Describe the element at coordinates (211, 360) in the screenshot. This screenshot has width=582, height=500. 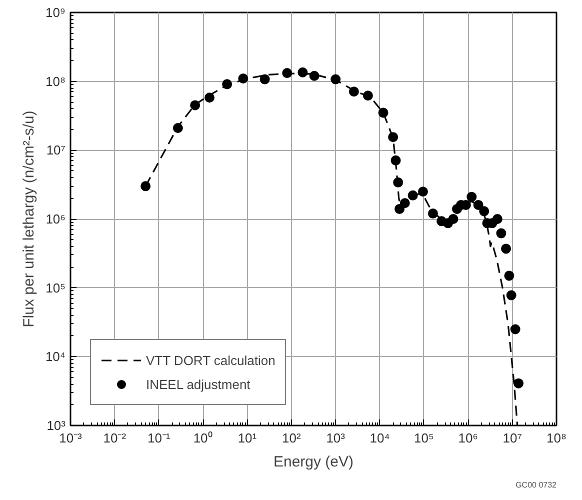
I see `legend-label: VTT DORT calculation` at that location.